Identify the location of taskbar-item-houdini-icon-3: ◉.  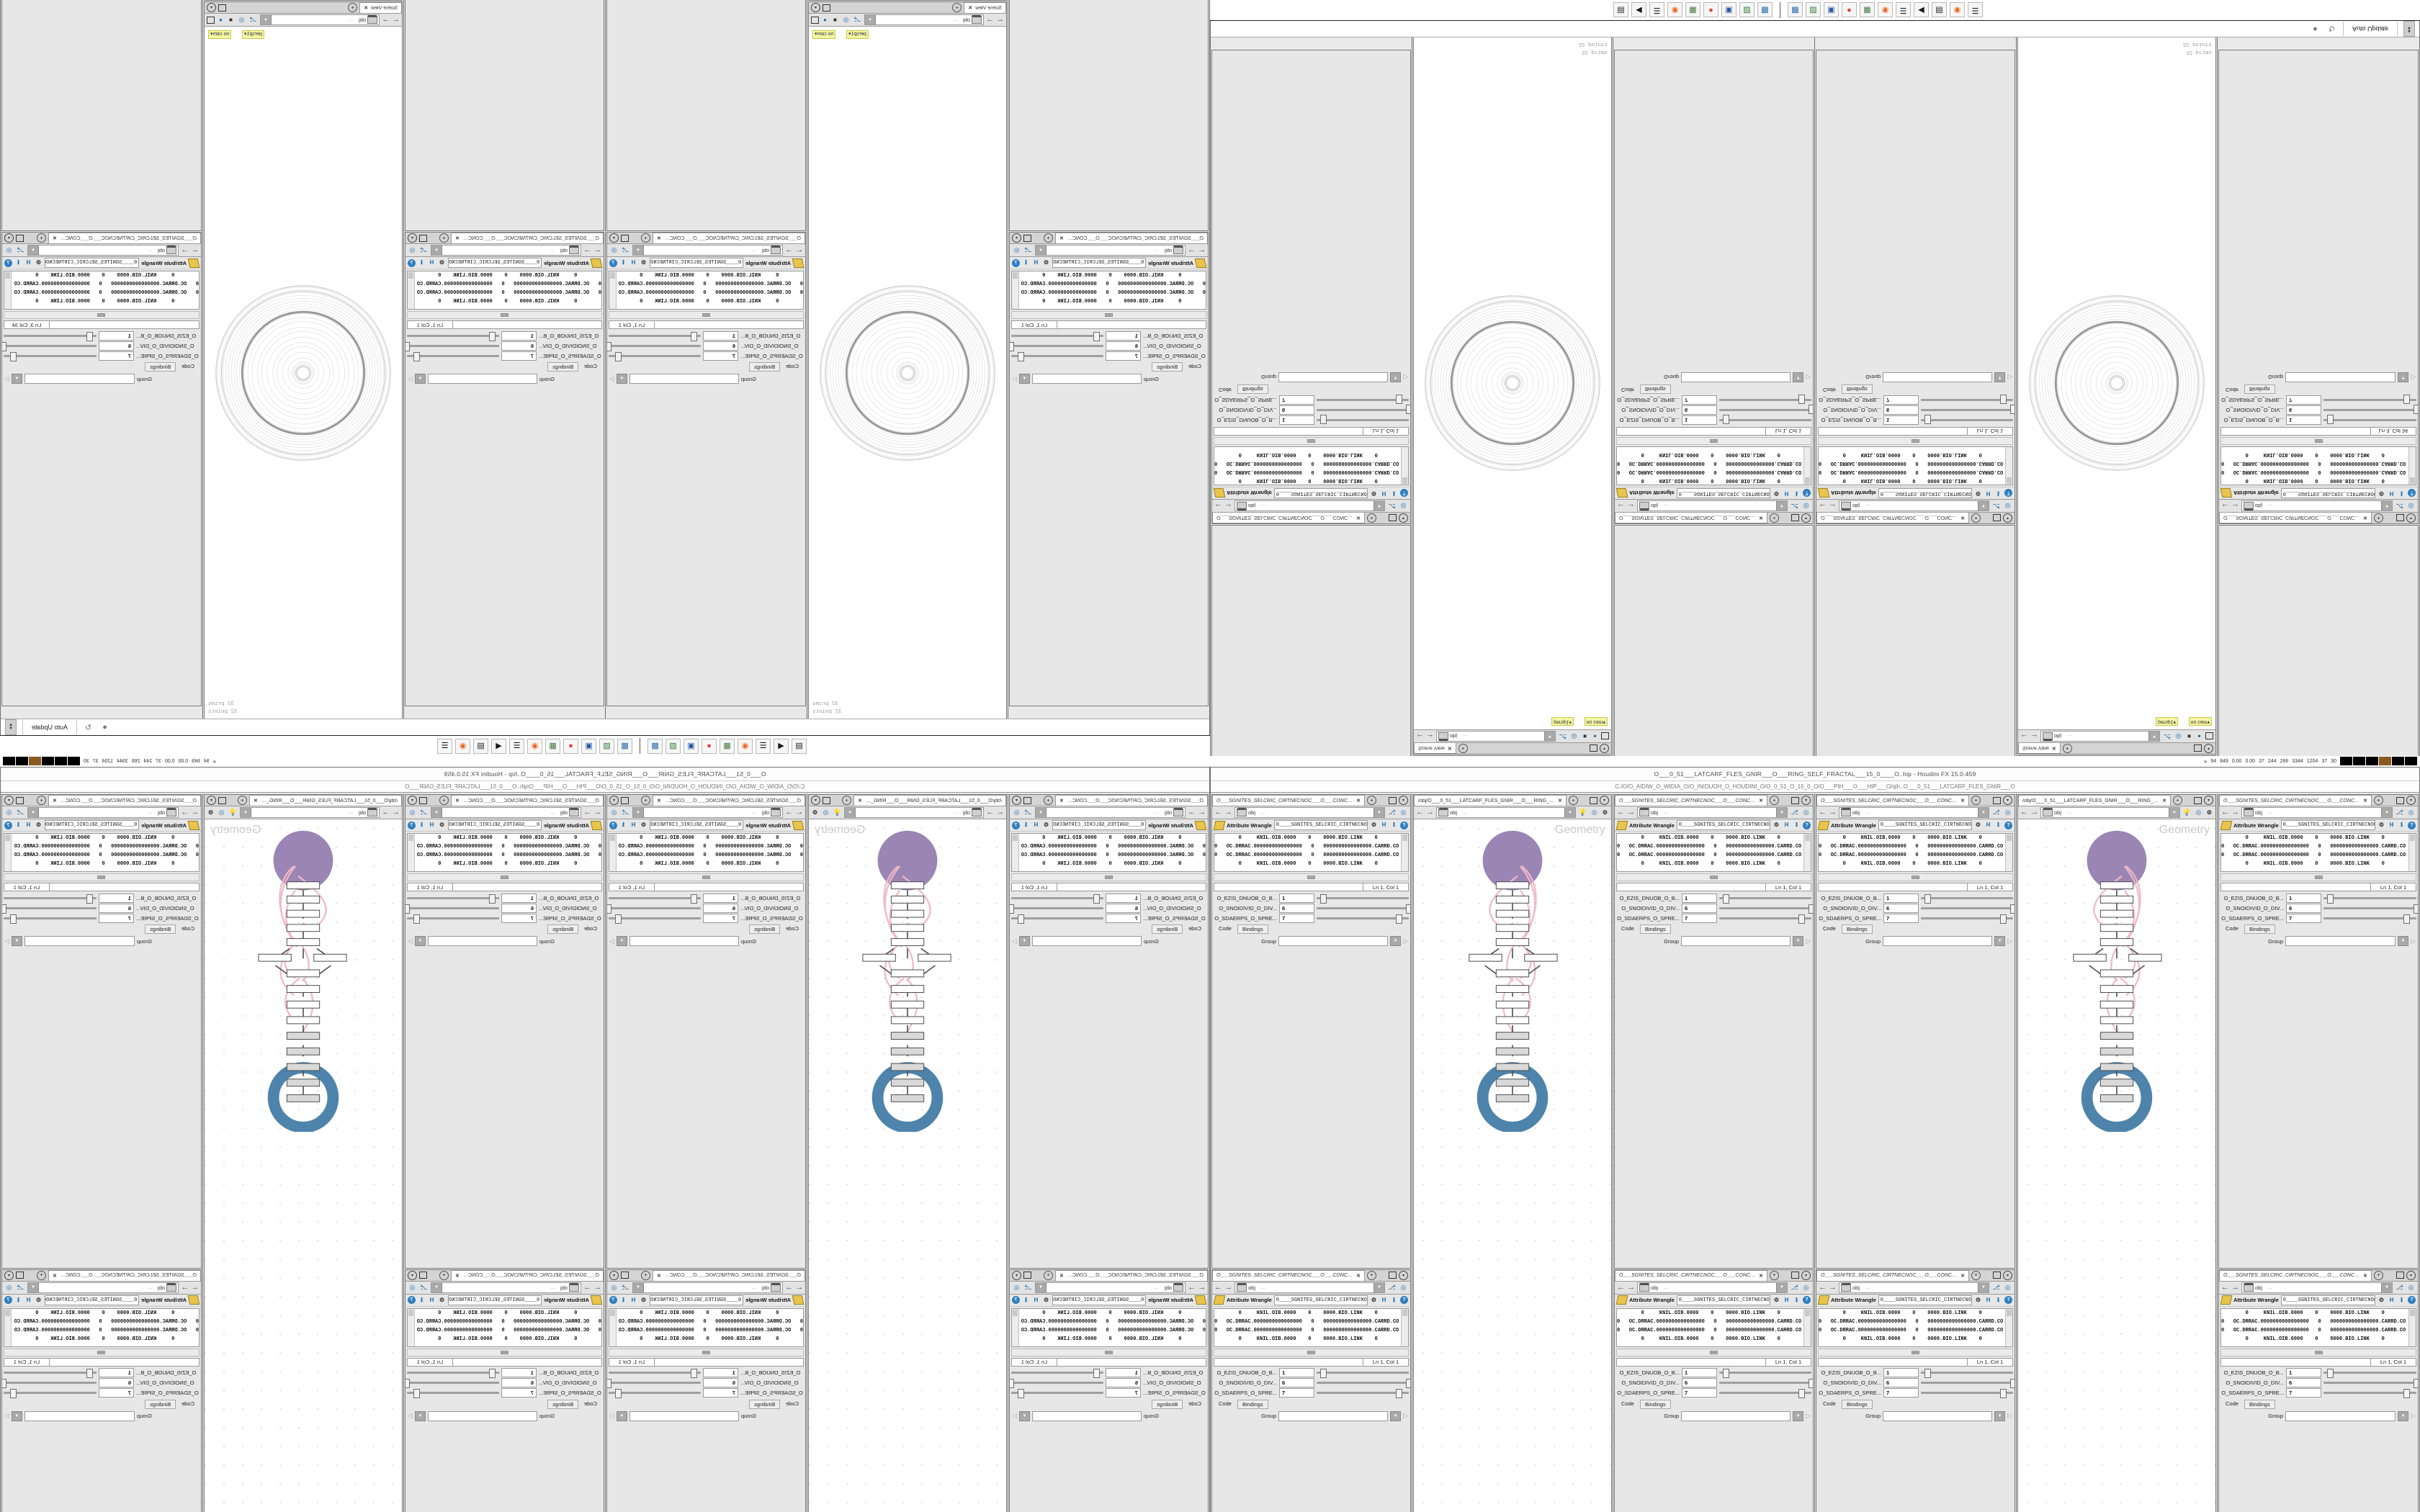
(1957, 10).